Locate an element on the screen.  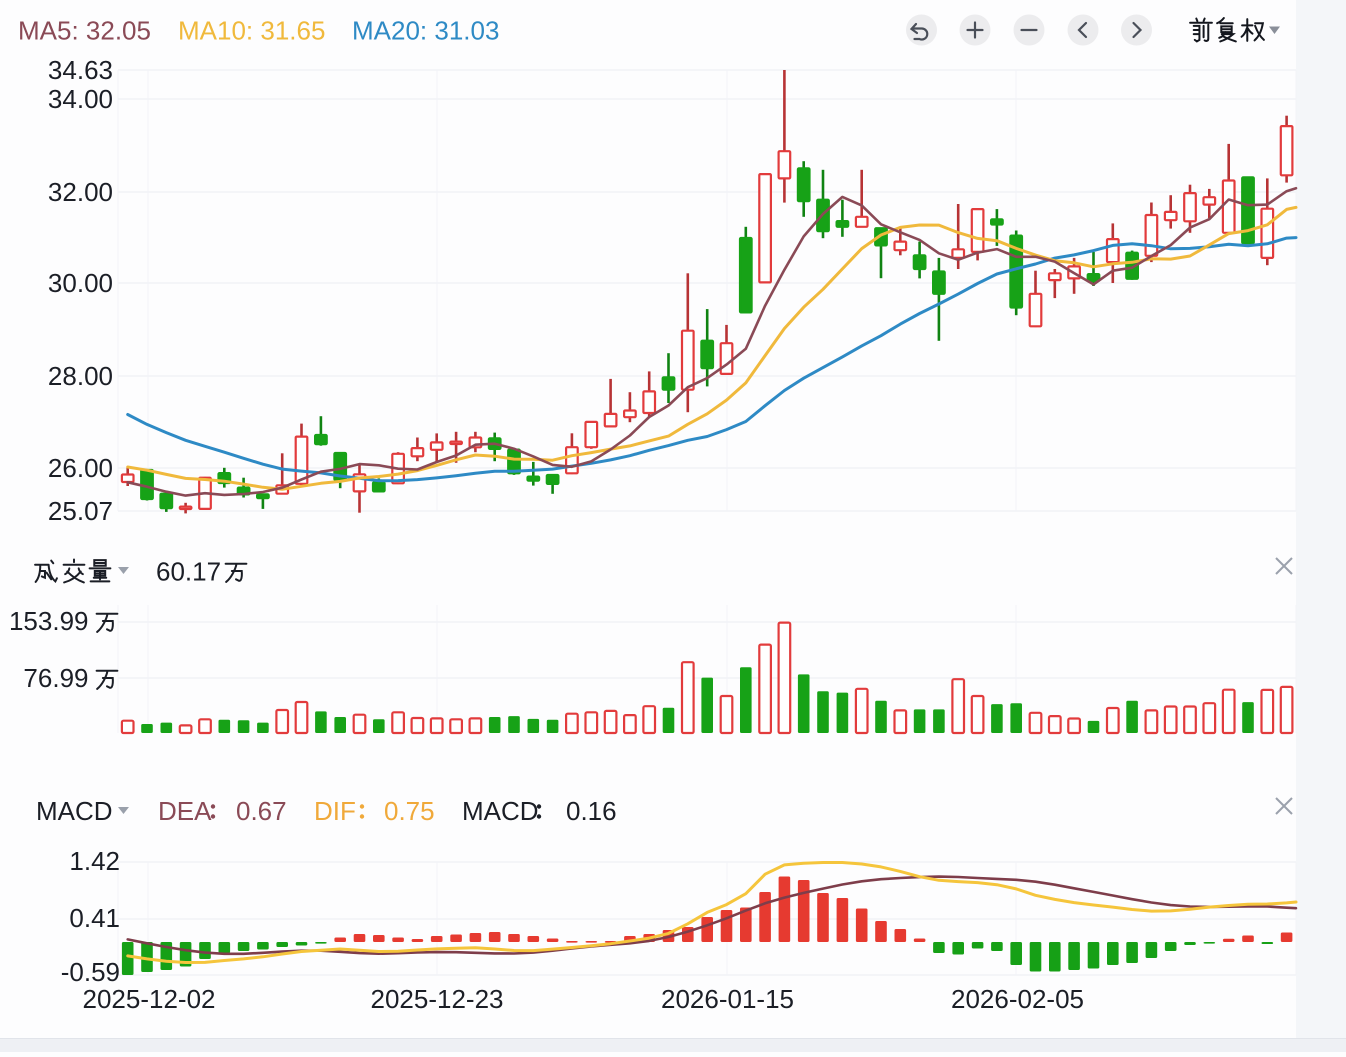
svg-text: 28.00 is located at coordinates (80, 376).